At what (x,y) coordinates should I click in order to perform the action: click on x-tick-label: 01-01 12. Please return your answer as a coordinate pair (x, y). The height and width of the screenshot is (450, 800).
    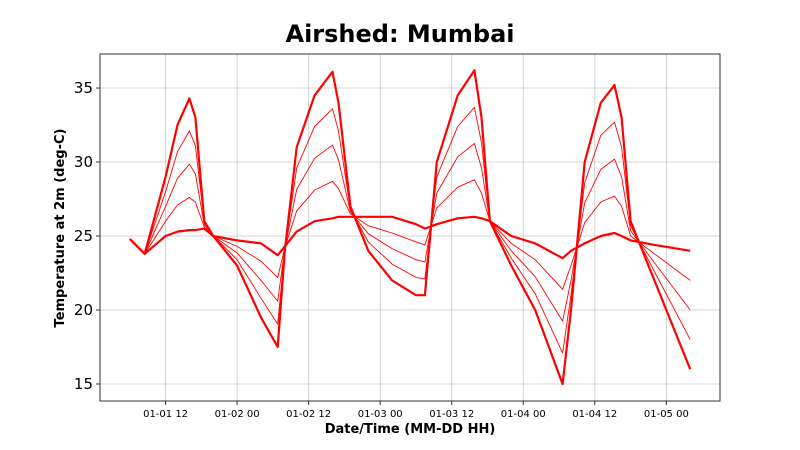
    Looking at the image, I should click on (165, 414).